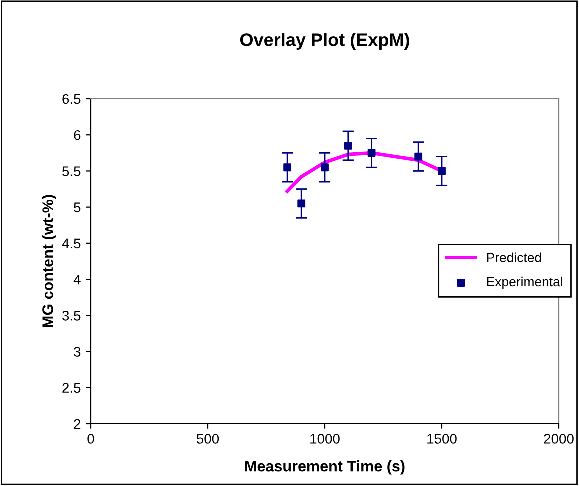 The height and width of the screenshot is (486, 579). What do you see at coordinates (77, 280) in the screenshot?
I see `y-tick-label: 4` at bounding box center [77, 280].